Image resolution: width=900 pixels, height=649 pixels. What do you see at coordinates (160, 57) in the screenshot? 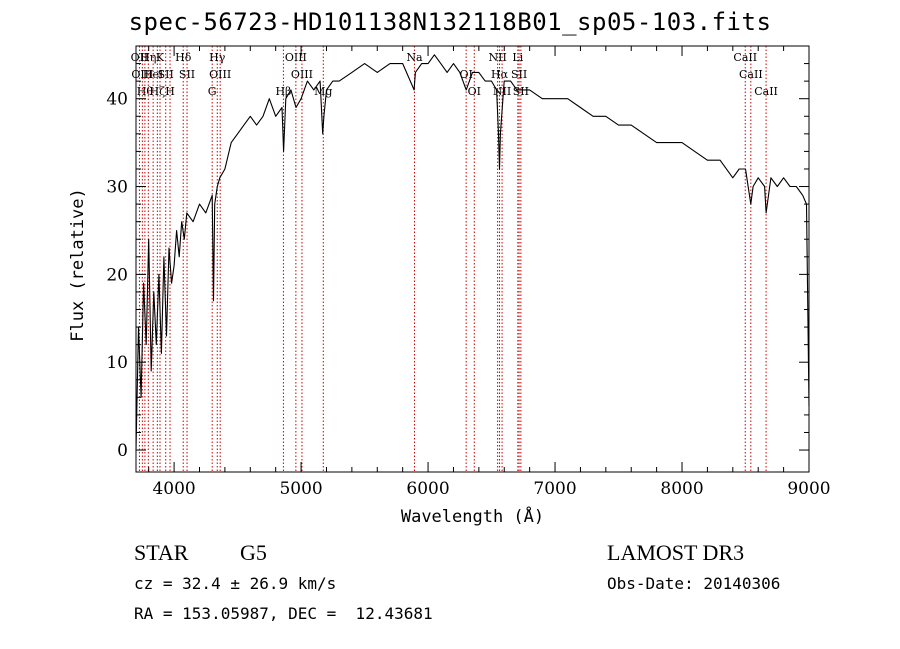
I see `line-label-6: K` at bounding box center [160, 57].